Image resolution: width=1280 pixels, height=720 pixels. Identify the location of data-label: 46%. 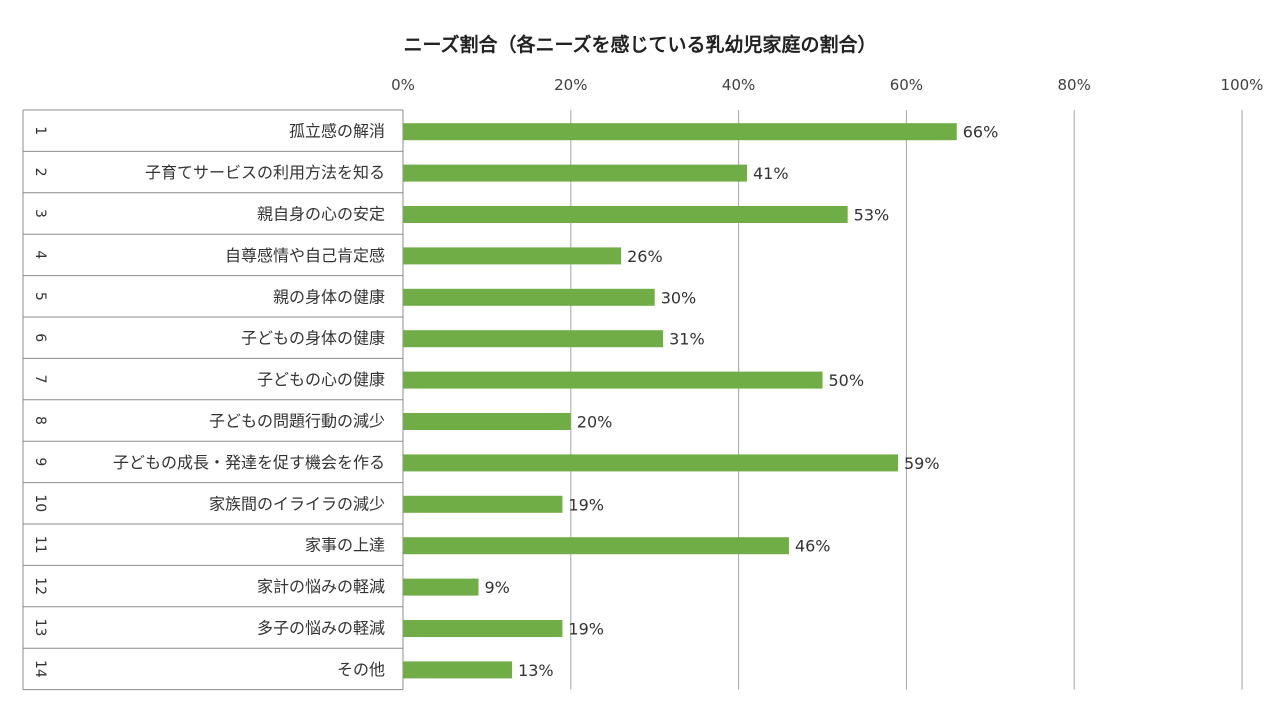
(813, 546).